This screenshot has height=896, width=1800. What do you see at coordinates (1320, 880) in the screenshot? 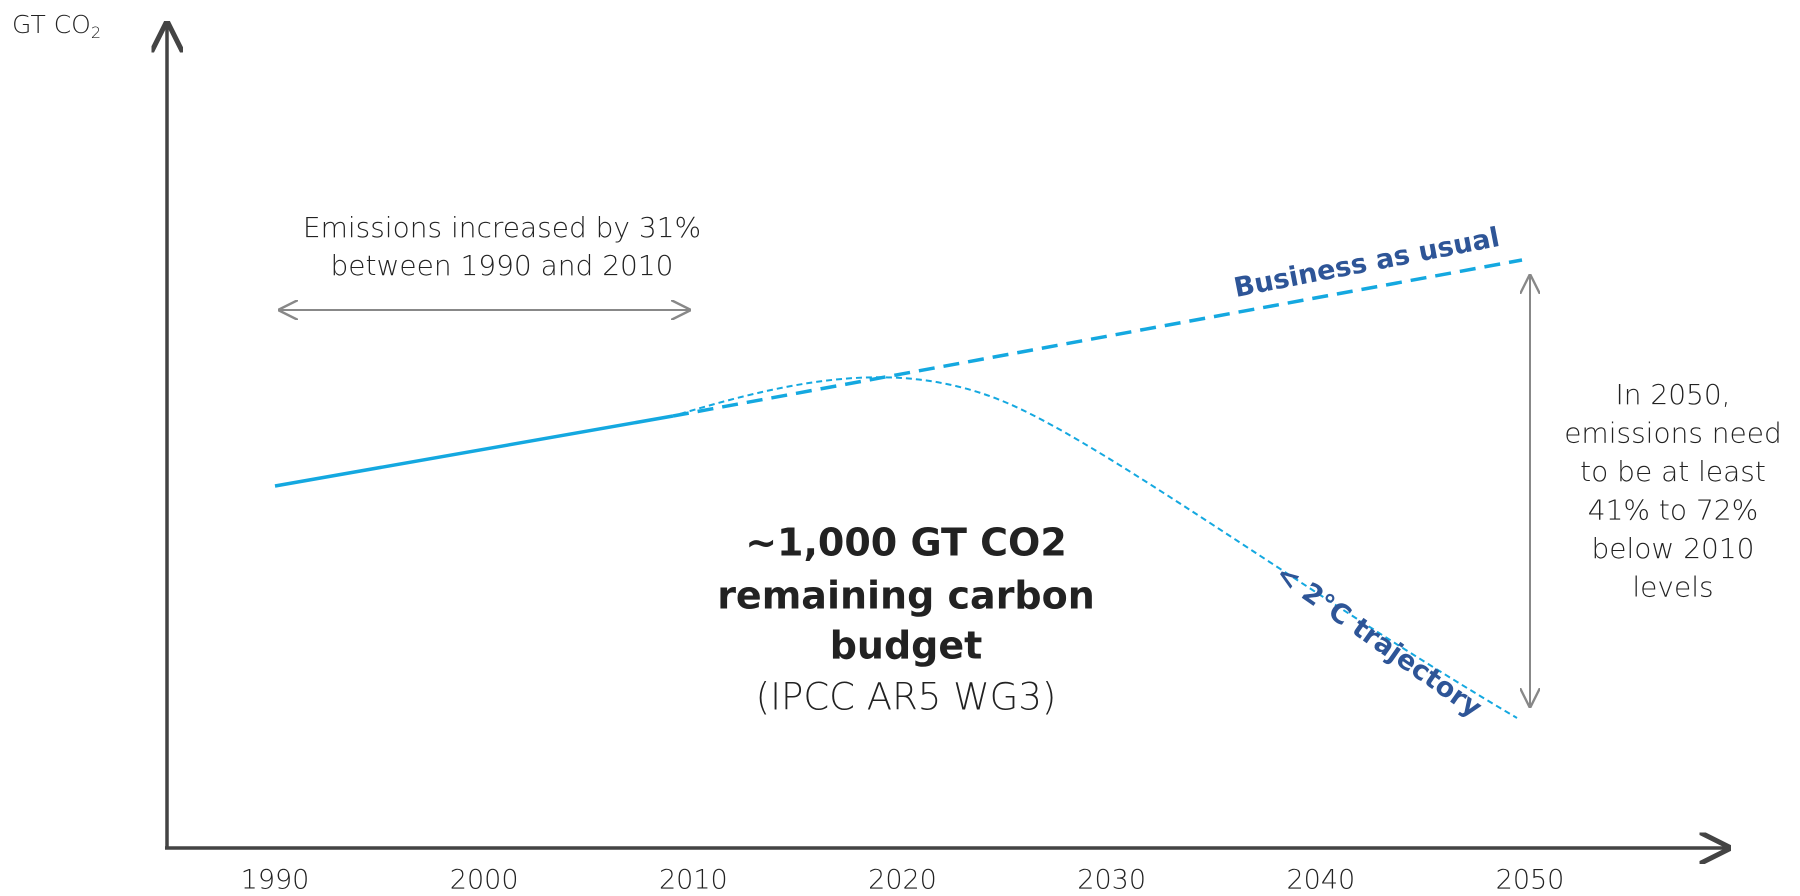
I see `x-tick-label: 2040` at bounding box center [1320, 880].